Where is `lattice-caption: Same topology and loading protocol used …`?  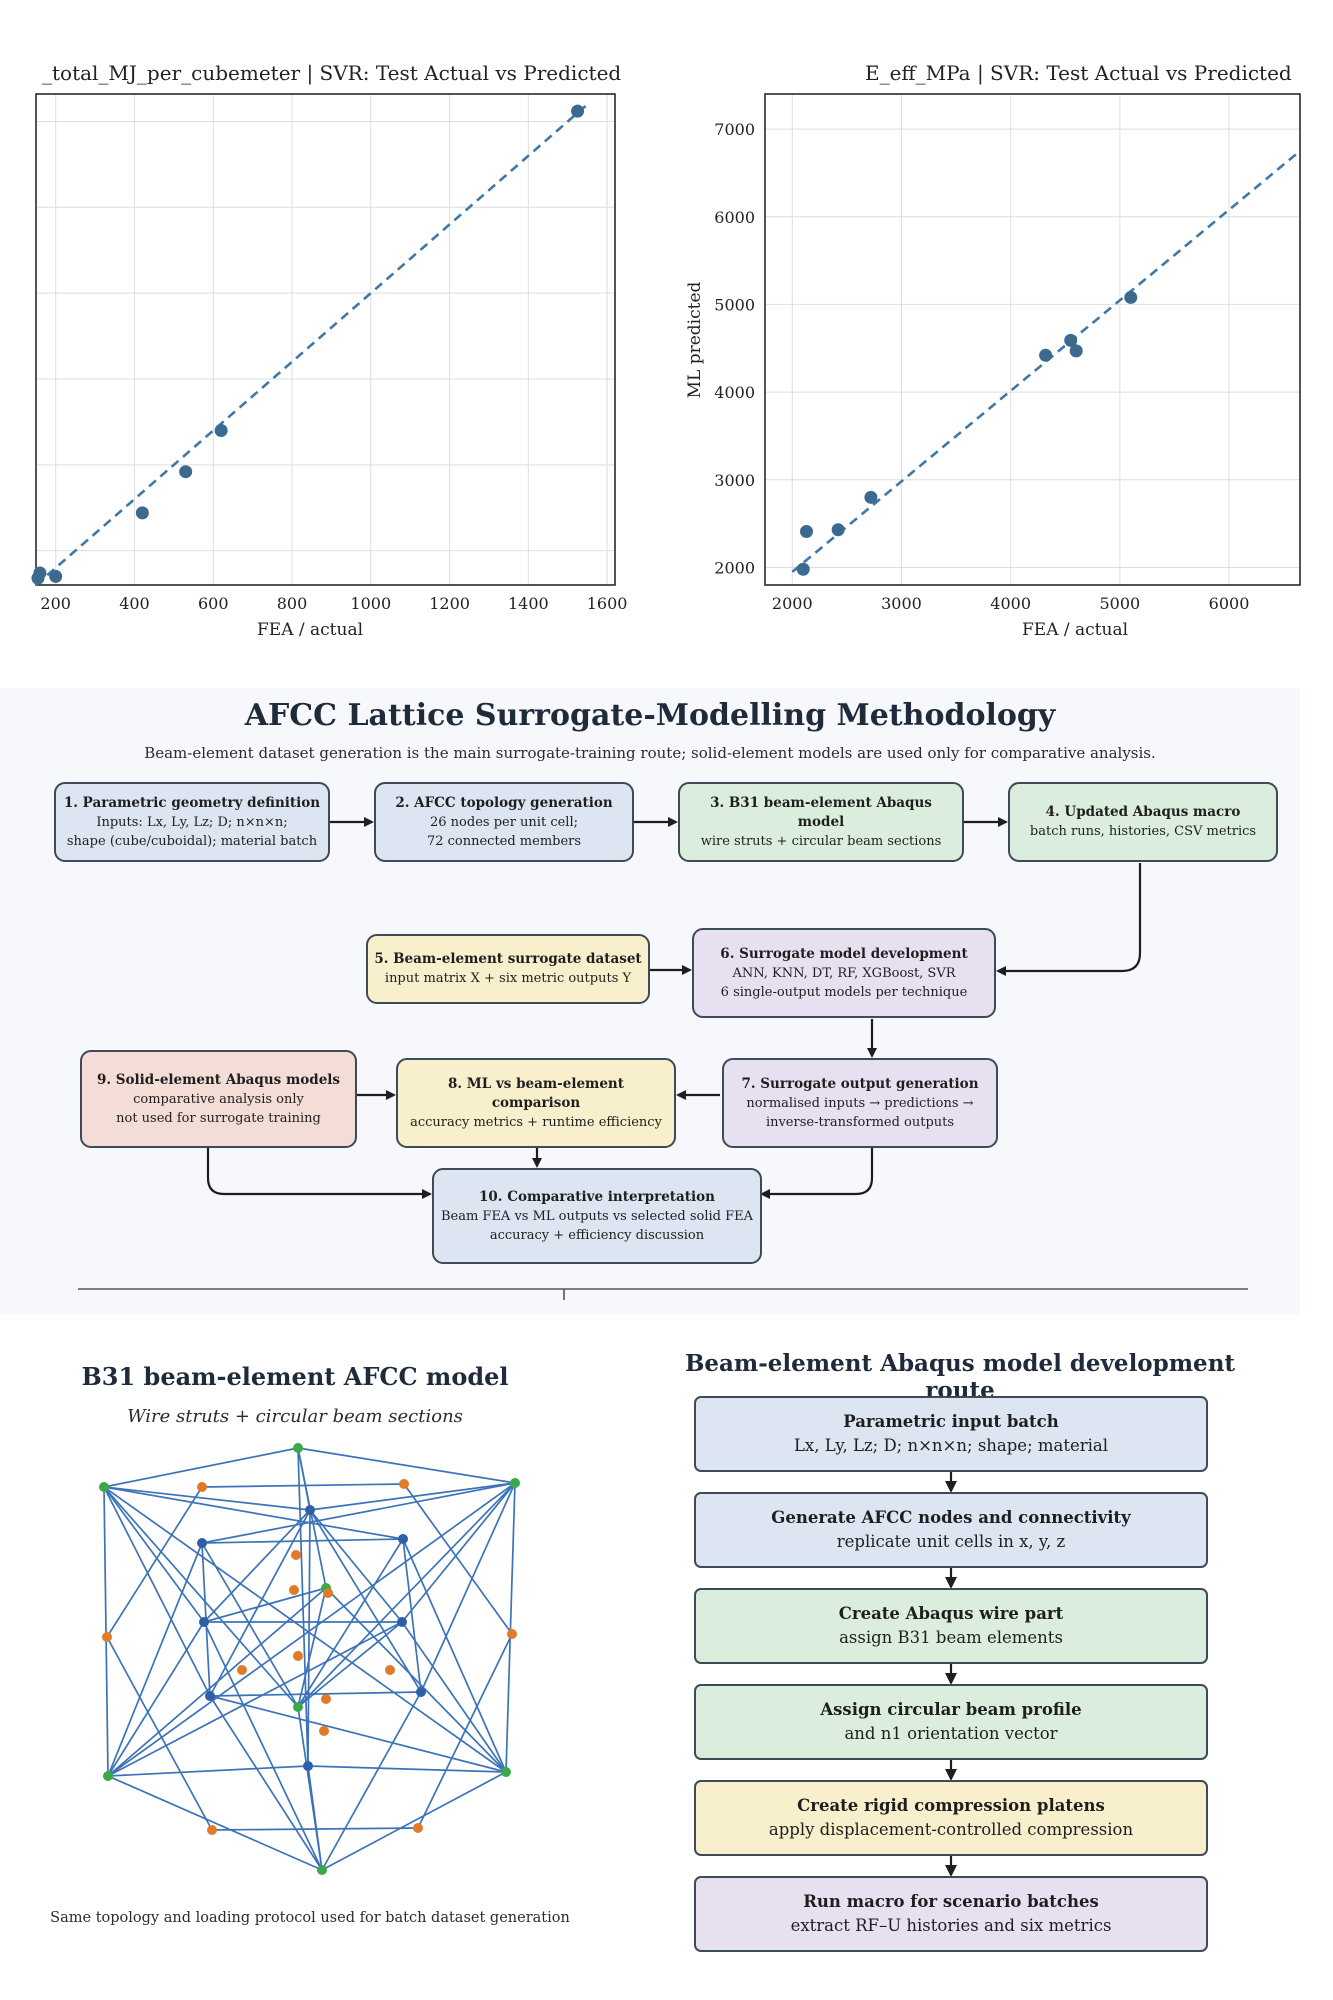
lattice-caption: Same topology and loading protocol used … is located at coordinates (310, 1918).